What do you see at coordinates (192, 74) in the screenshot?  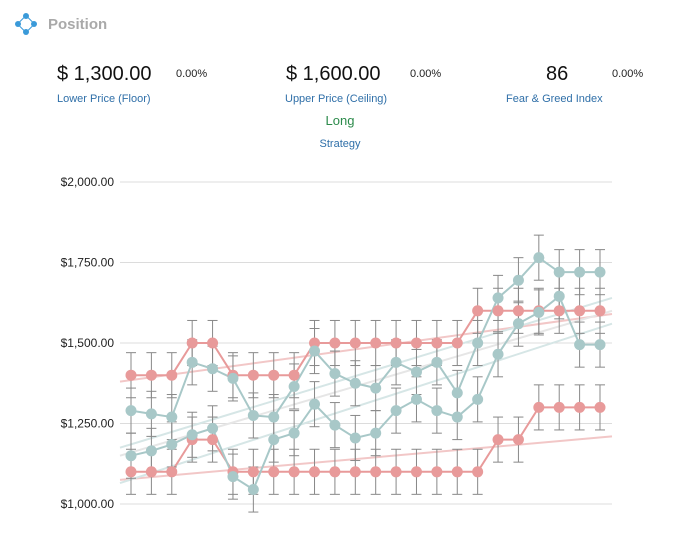 I see `floor-price-change: 0.00%` at bounding box center [192, 74].